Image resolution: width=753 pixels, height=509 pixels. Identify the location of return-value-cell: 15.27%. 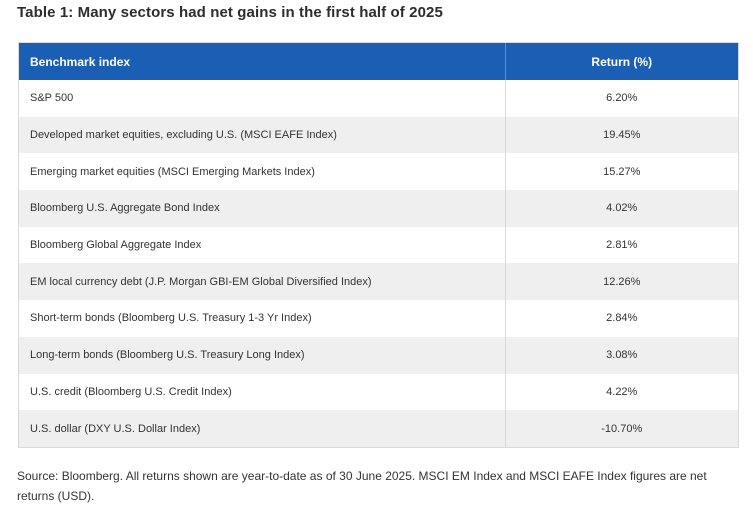
(622, 171).